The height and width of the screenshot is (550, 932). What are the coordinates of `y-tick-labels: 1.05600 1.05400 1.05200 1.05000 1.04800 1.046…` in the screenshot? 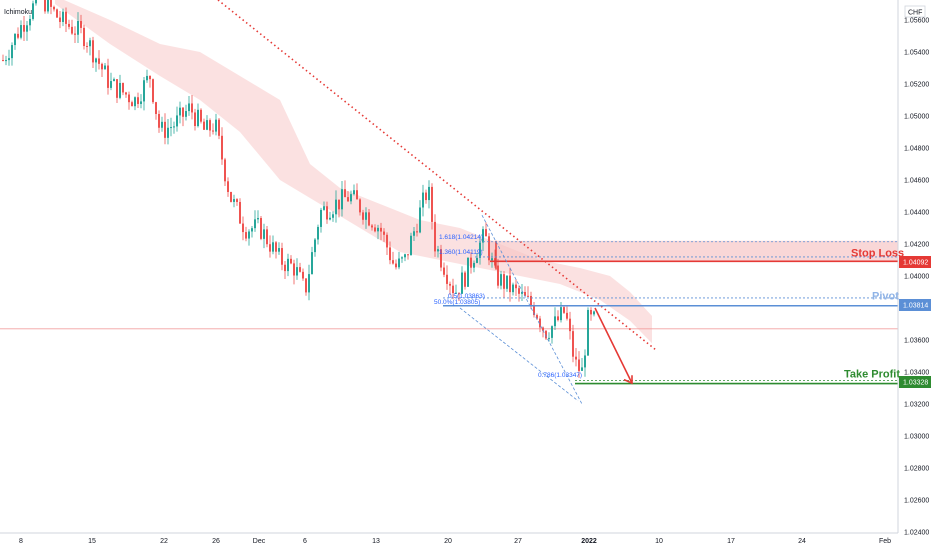 It's located at (916, 277).